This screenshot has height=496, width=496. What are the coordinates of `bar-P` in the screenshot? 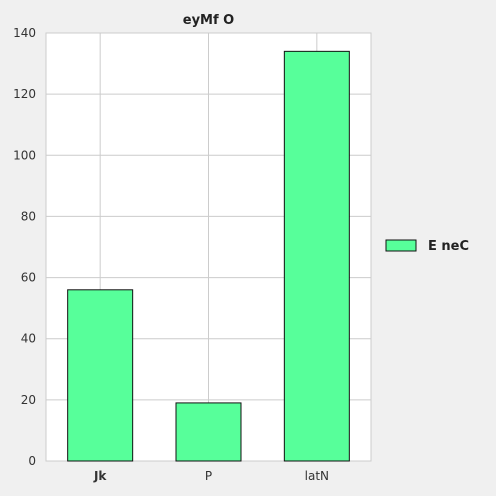 It's located at (208, 432).